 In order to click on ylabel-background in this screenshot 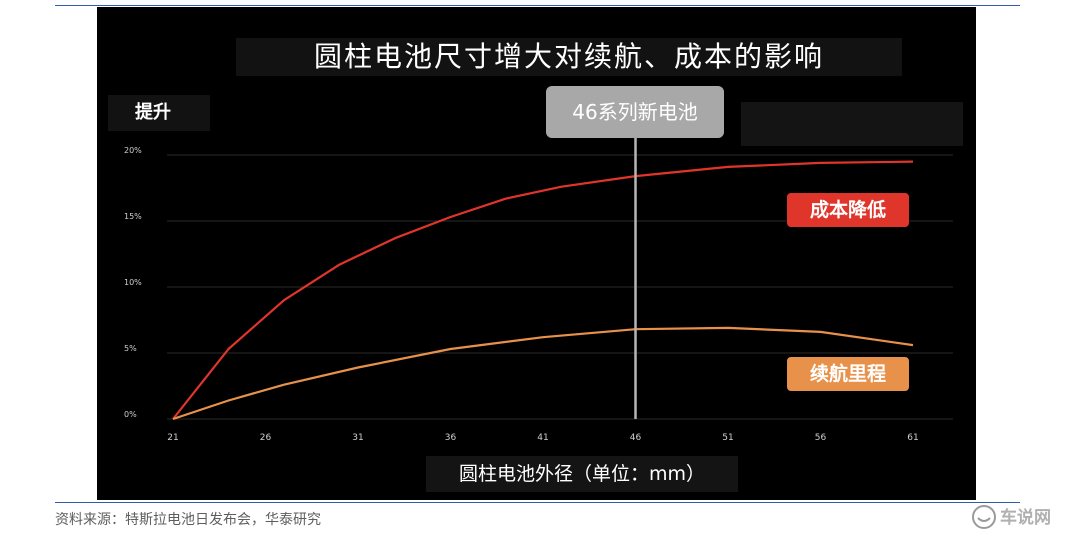, I will do `click(159, 113)`.